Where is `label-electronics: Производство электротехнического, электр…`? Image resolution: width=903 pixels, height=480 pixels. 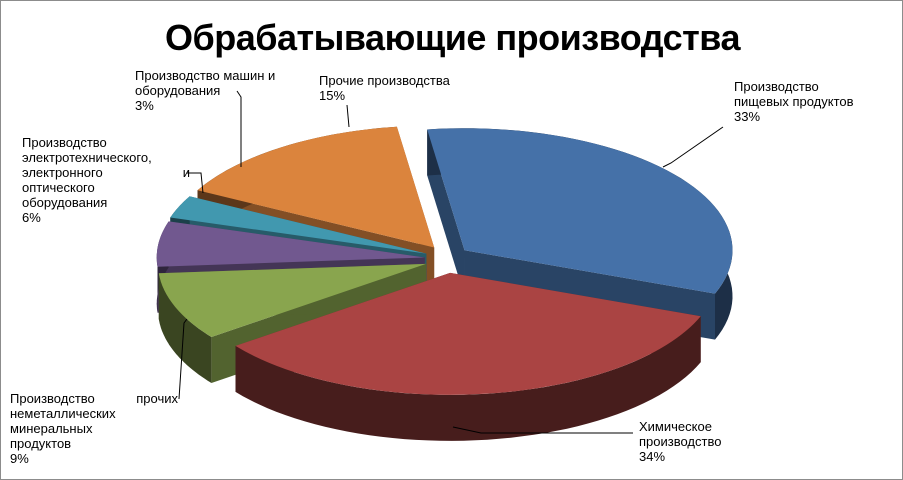 label-electronics: Производство электротехнического, электр… is located at coordinates (106, 180).